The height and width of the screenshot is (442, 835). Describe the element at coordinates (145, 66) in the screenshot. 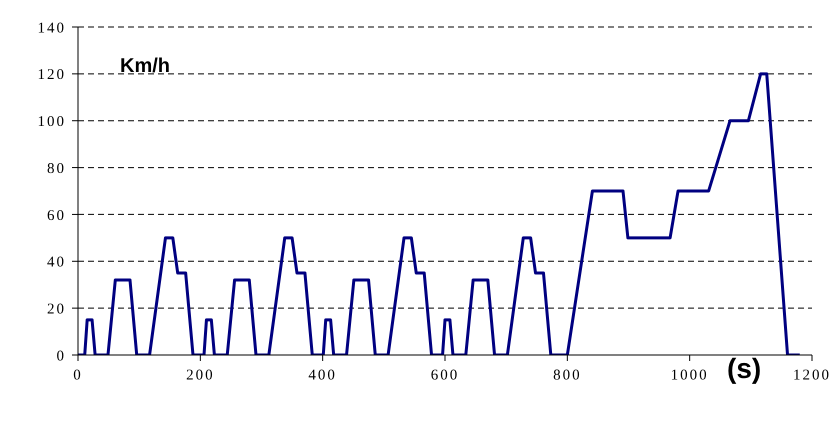

I see `y-axis-title: Km/h` at that location.